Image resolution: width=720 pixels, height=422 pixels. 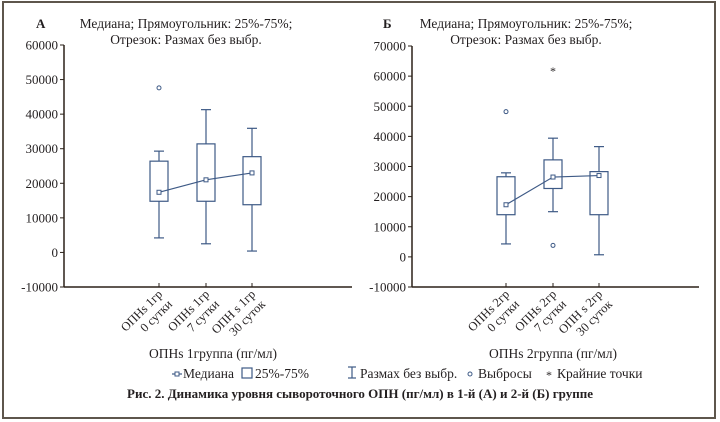 What do you see at coordinates (213, 353) in the screenshot?
I see `x-axis-label: ОПНs 1группа (пг/мл)` at bounding box center [213, 353].